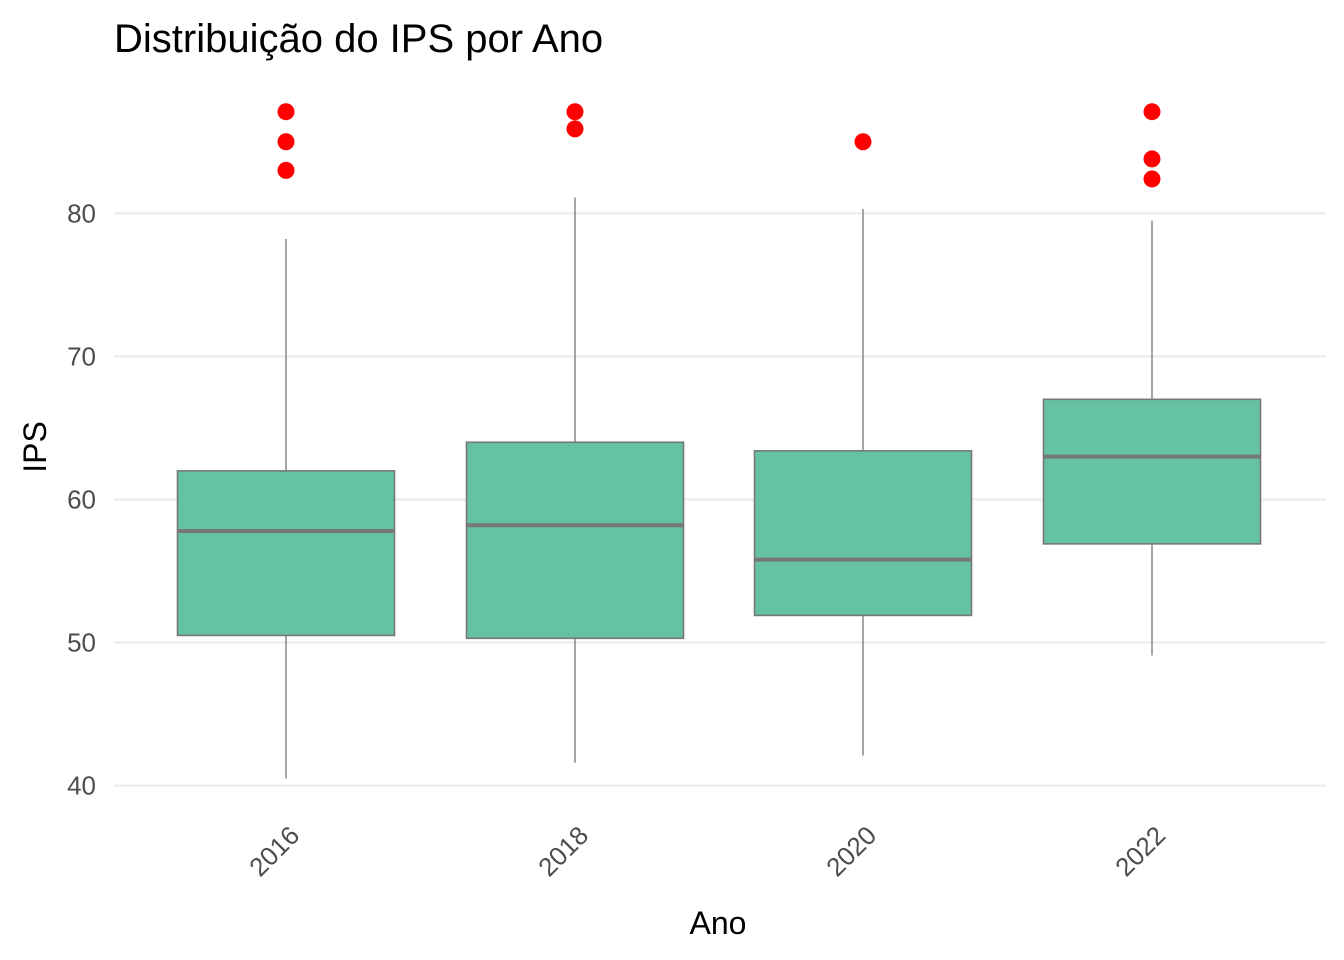 The height and width of the screenshot is (960, 1344). I want to click on box-2020, so click(863, 444).